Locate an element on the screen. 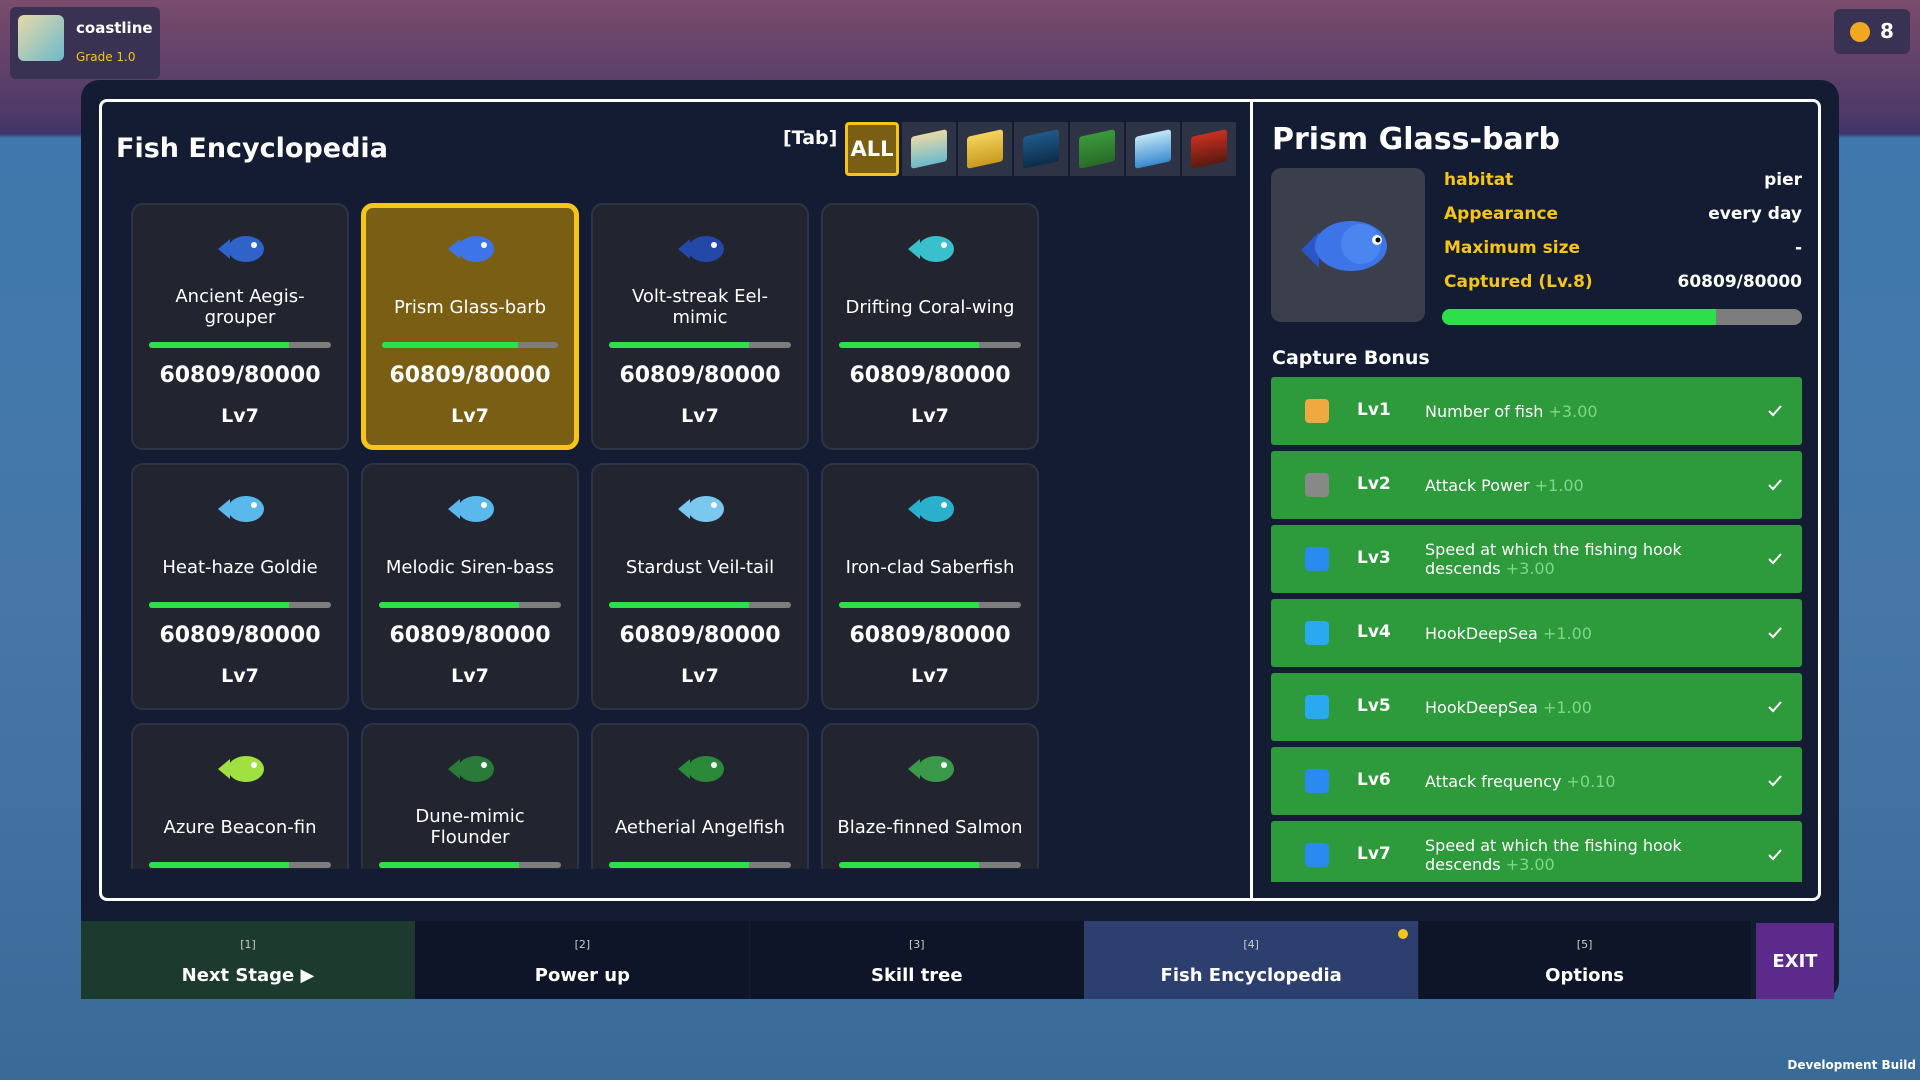 The height and width of the screenshot is (1080, 1920). bonus-level: Lv7 is located at coordinates (1374, 854).